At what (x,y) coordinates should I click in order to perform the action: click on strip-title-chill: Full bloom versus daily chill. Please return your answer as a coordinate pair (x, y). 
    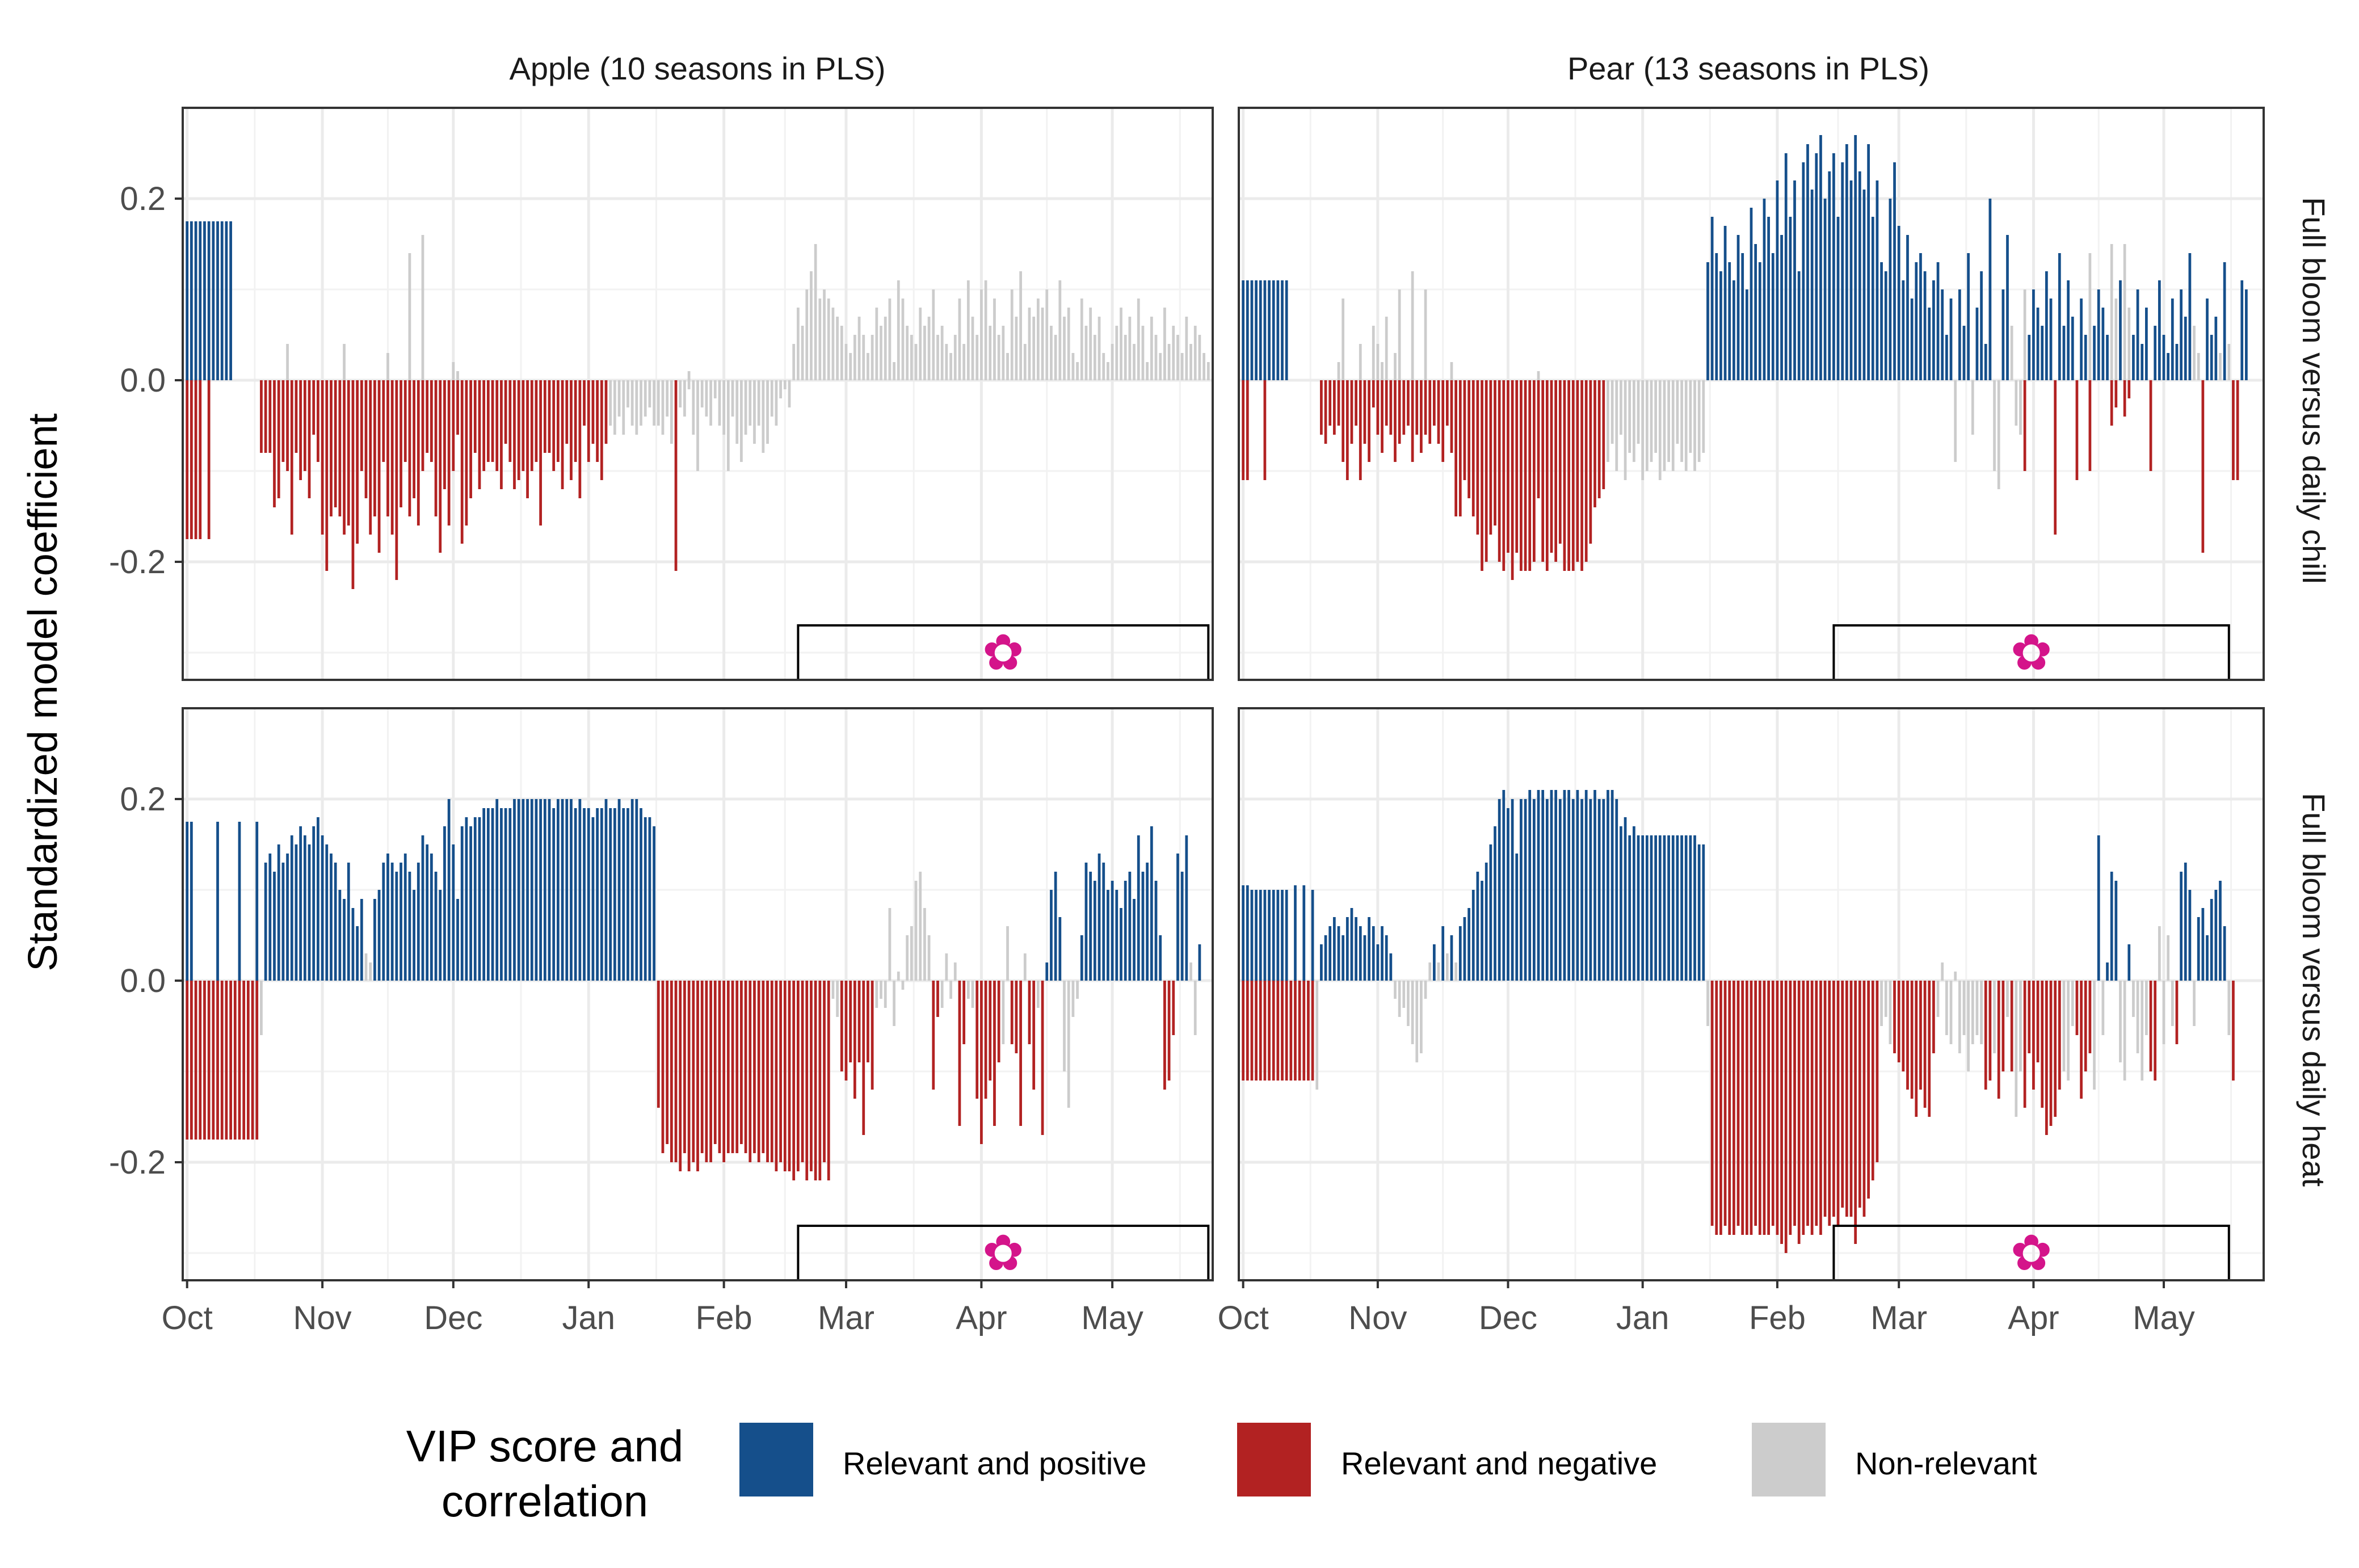
    Looking at the image, I should click on (2314, 390).